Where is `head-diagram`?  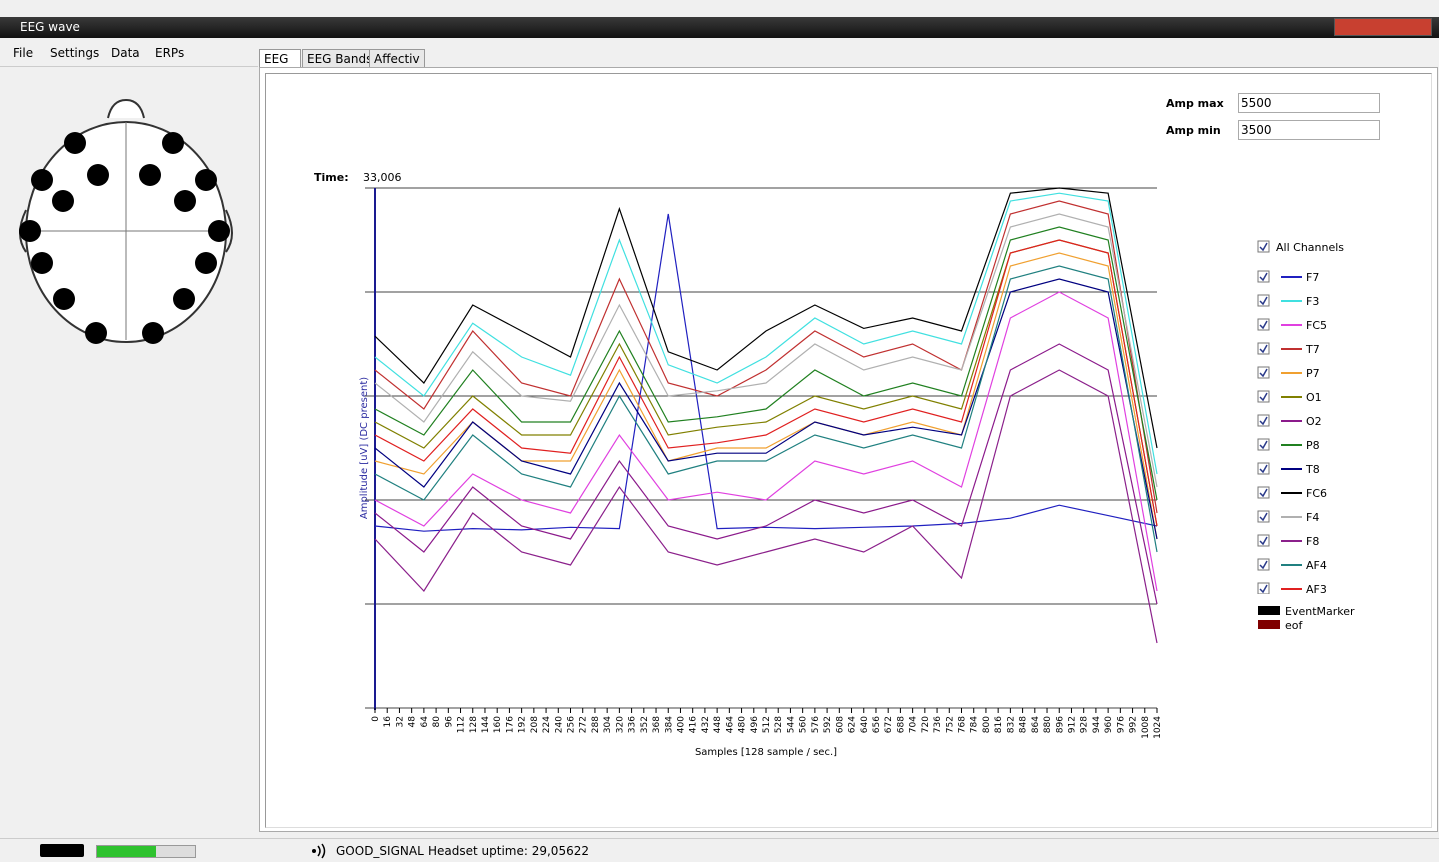 head-diagram is located at coordinates (126, 220).